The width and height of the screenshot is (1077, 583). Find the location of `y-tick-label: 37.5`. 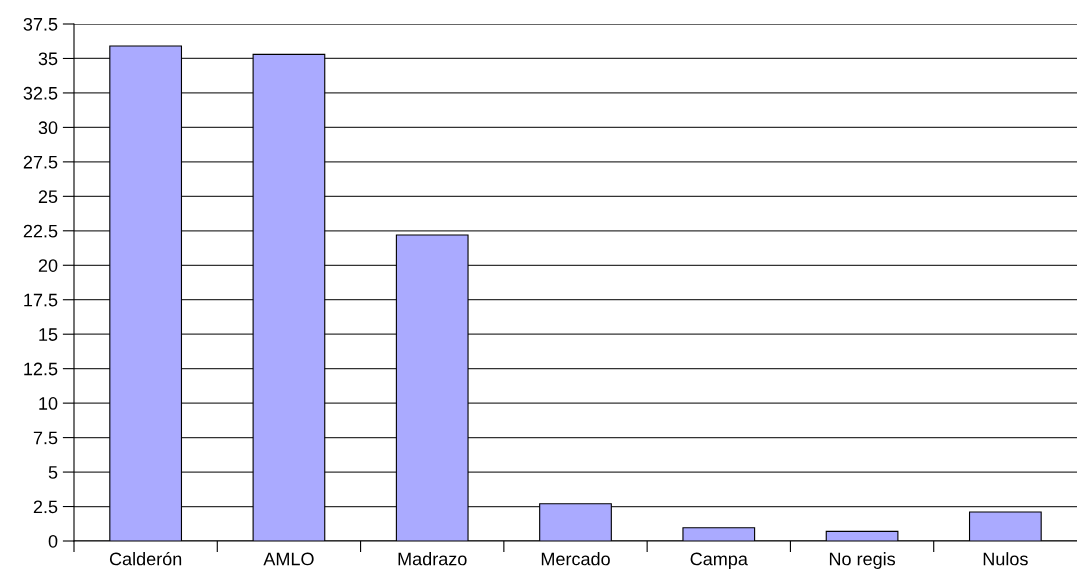

y-tick-label: 37.5 is located at coordinates (40, 24).